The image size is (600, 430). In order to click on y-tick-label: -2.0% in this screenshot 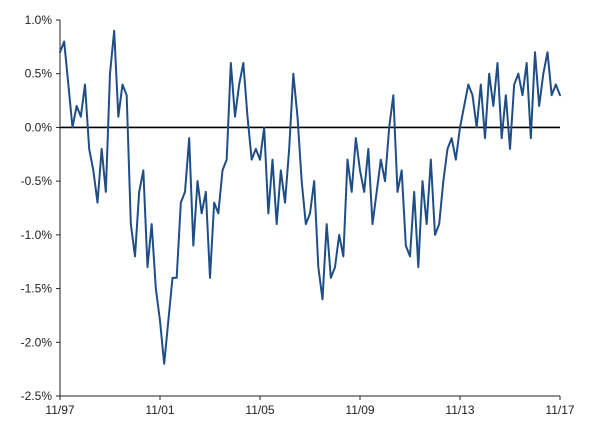, I will do `click(37, 342)`.